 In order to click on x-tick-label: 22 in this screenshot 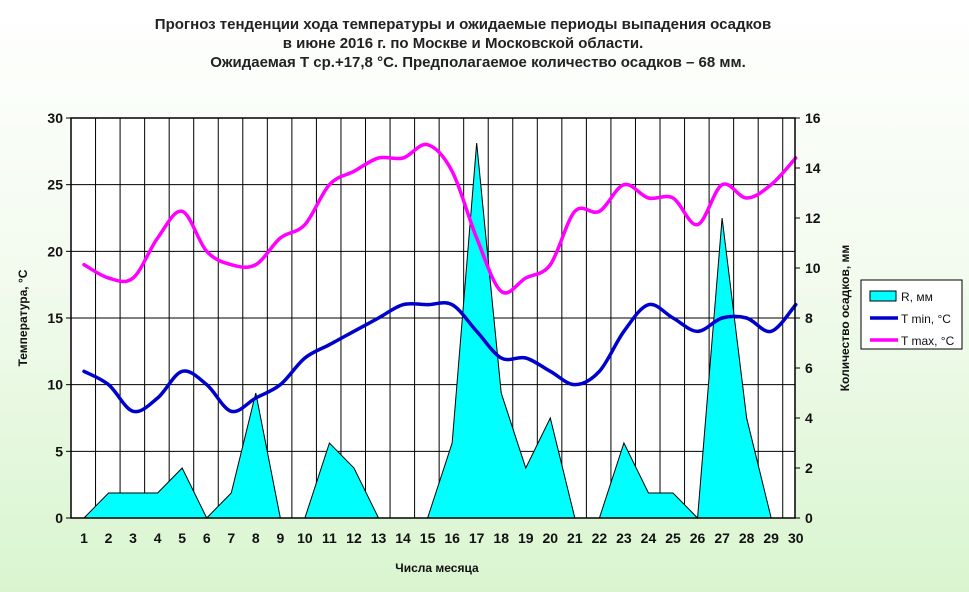, I will do `click(600, 538)`.